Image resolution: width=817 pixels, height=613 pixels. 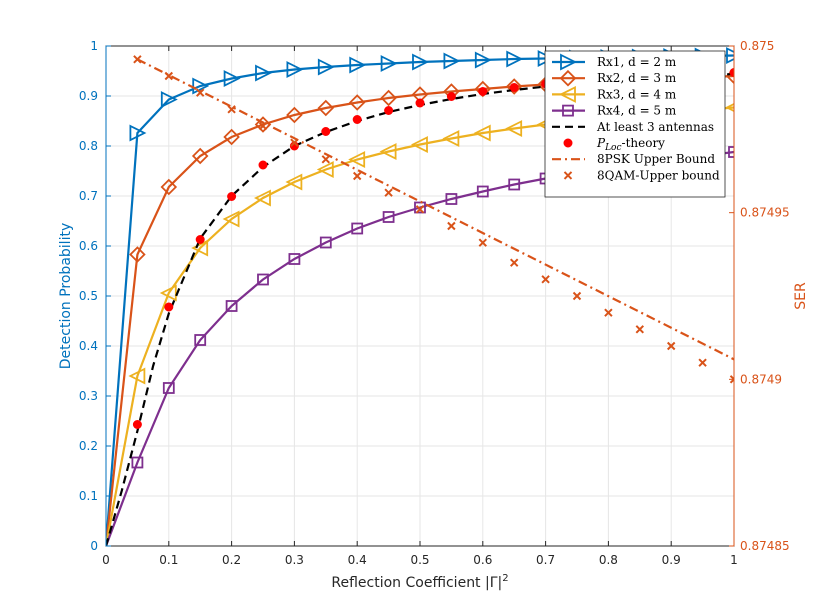 I want to click on legend-label: Rx1, d = 2 m, so click(x=637, y=62).